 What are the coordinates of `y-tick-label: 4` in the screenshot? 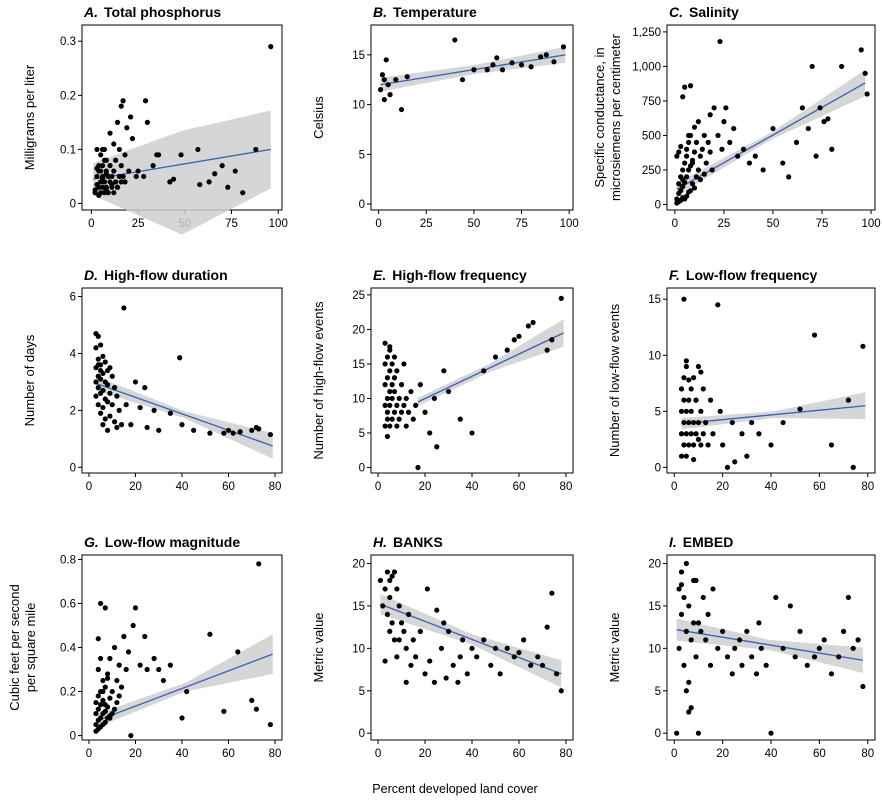 It's located at (73, 354).